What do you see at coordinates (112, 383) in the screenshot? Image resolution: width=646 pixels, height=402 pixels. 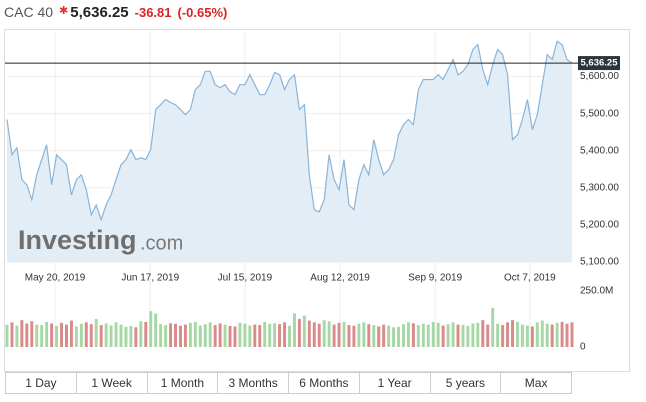 I see `range-button: 1 Week` at bounding box center [112, 383].